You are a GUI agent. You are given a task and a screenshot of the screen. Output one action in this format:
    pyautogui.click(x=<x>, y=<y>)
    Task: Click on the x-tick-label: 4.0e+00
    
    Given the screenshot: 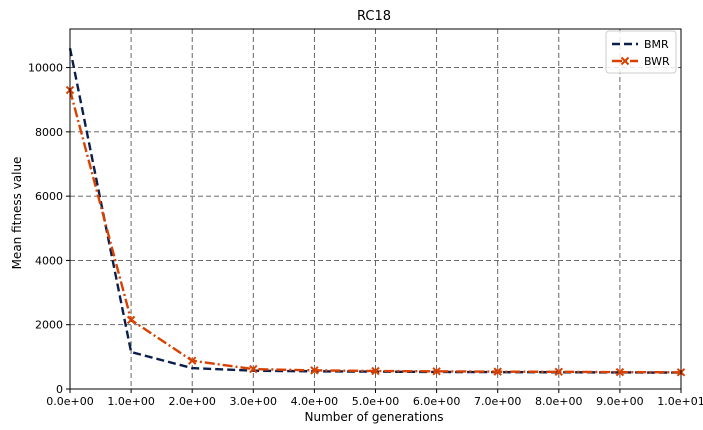 What is the action you would take?
    pyautogui.click(x=314, y=401)
    